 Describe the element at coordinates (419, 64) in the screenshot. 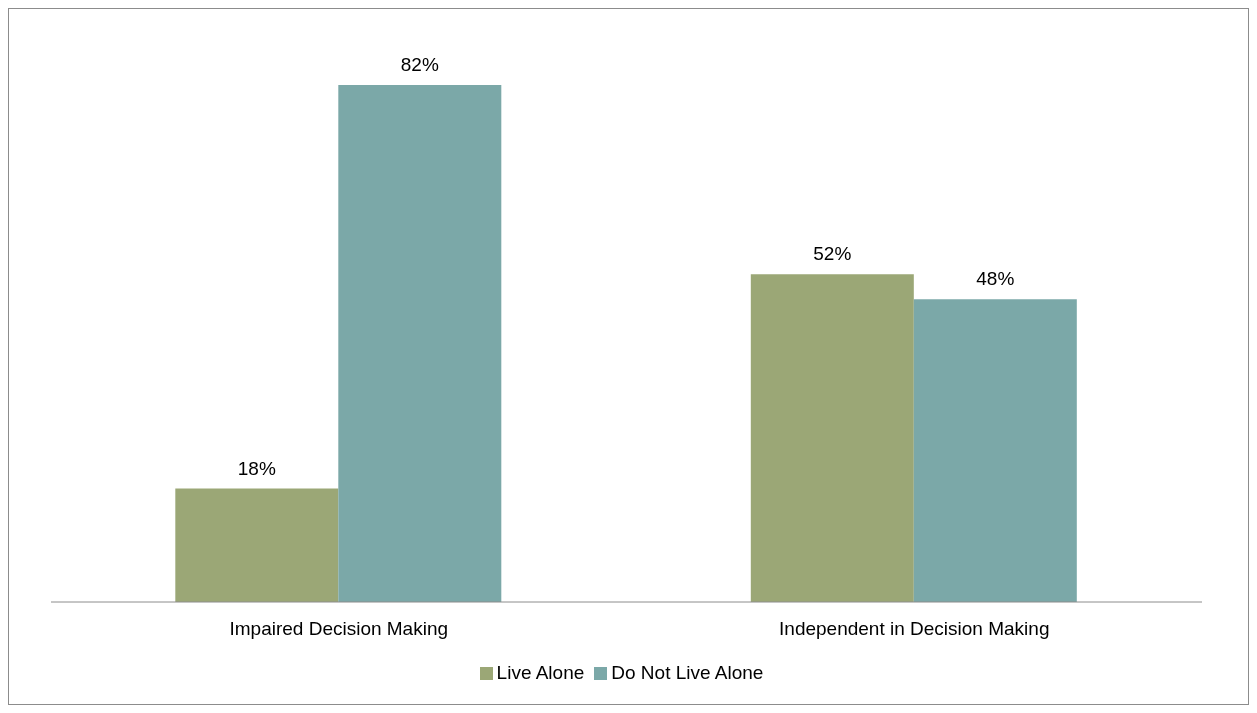

I see `data-label: 82%` at that location.